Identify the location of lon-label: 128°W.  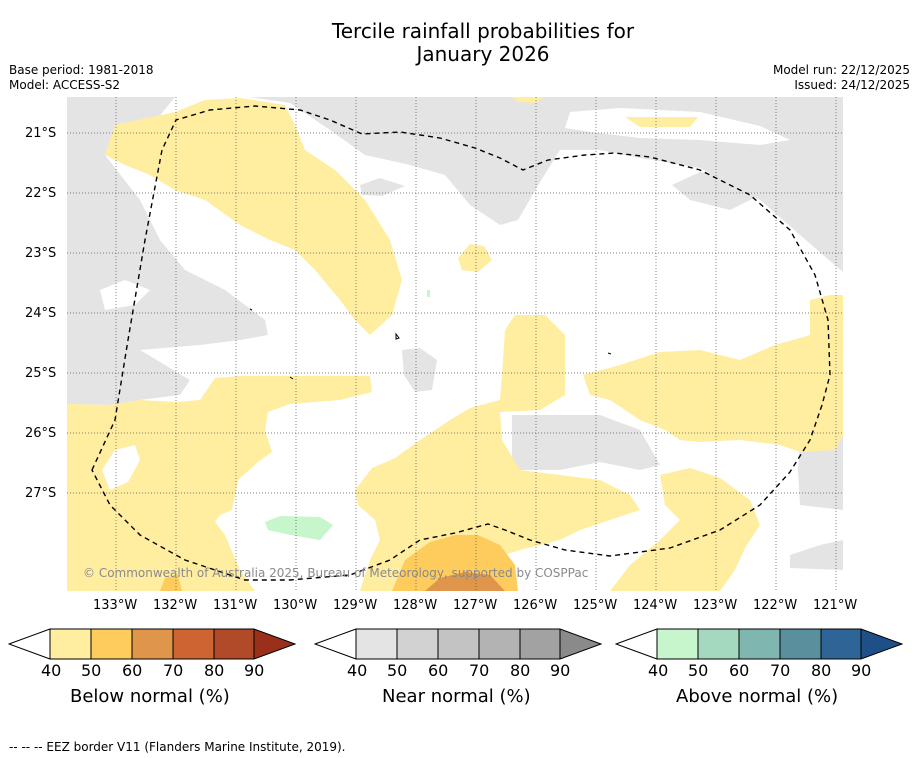
(415, 605).